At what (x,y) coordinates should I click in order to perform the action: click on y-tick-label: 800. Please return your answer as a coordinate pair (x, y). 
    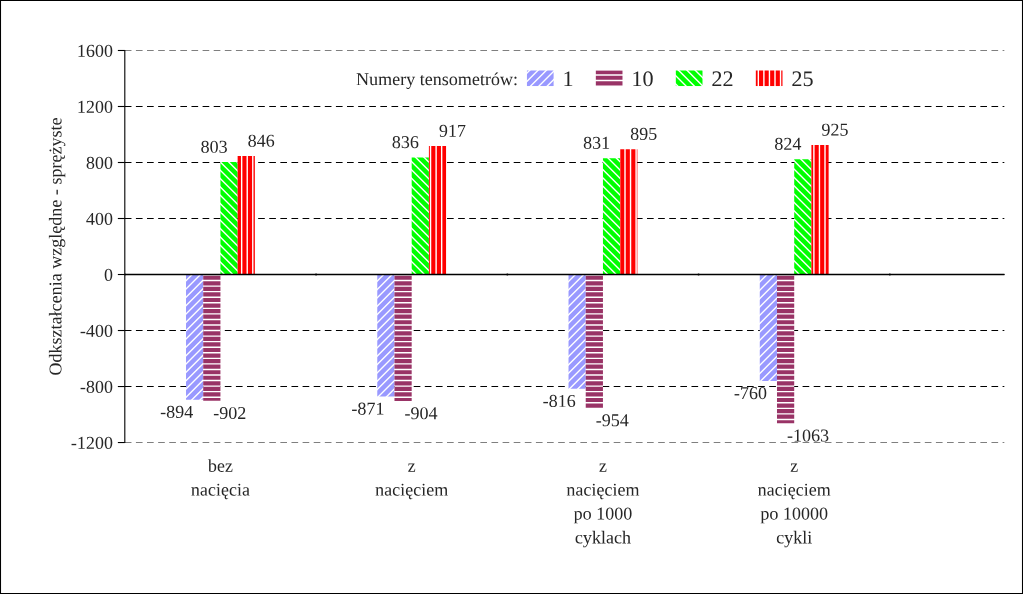
    Looking at the image, I should click on (99, 162).